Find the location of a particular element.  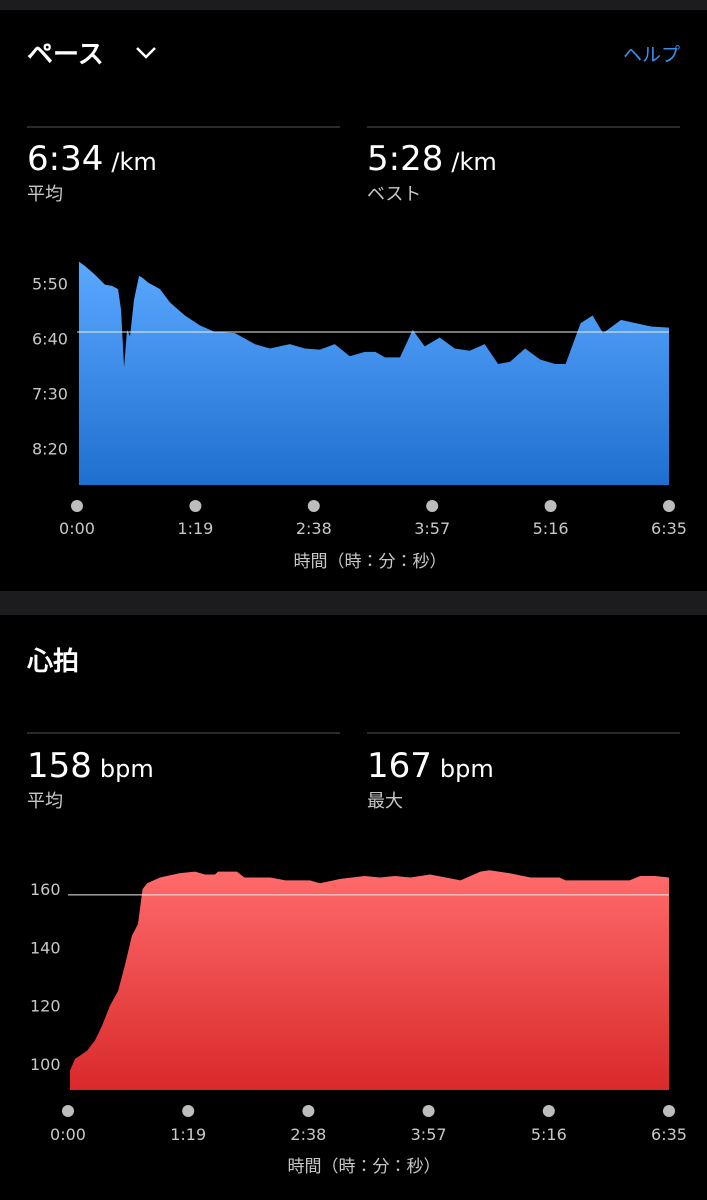

stat-label: 最大 is located at coordinates (385, 801).